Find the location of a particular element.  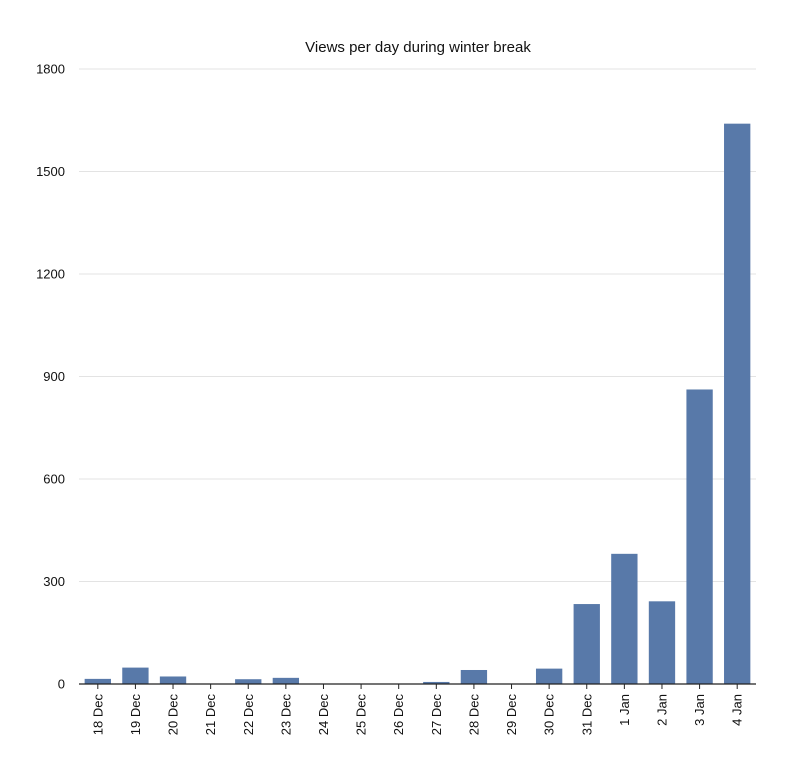

x-tick-label: 27 Dec is located at coordinates (436, 715).